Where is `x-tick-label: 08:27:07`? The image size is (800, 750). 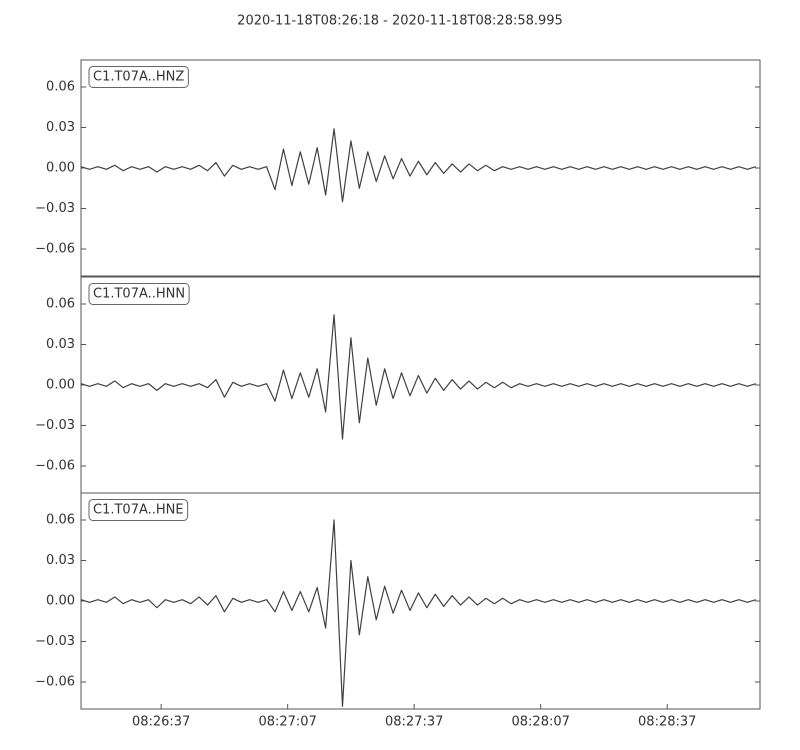
x-tick-label: 08:27:07 is located at coordinates (287, 722).